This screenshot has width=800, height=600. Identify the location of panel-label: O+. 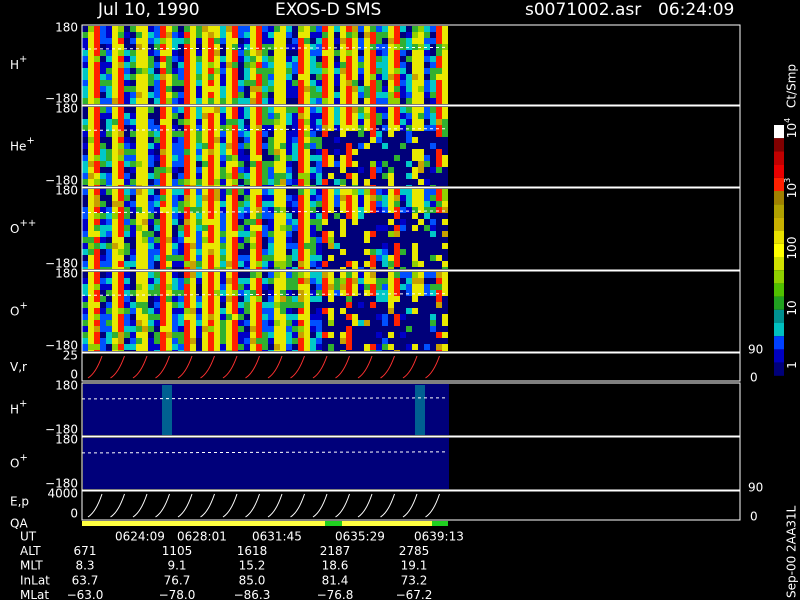
(19, 462).